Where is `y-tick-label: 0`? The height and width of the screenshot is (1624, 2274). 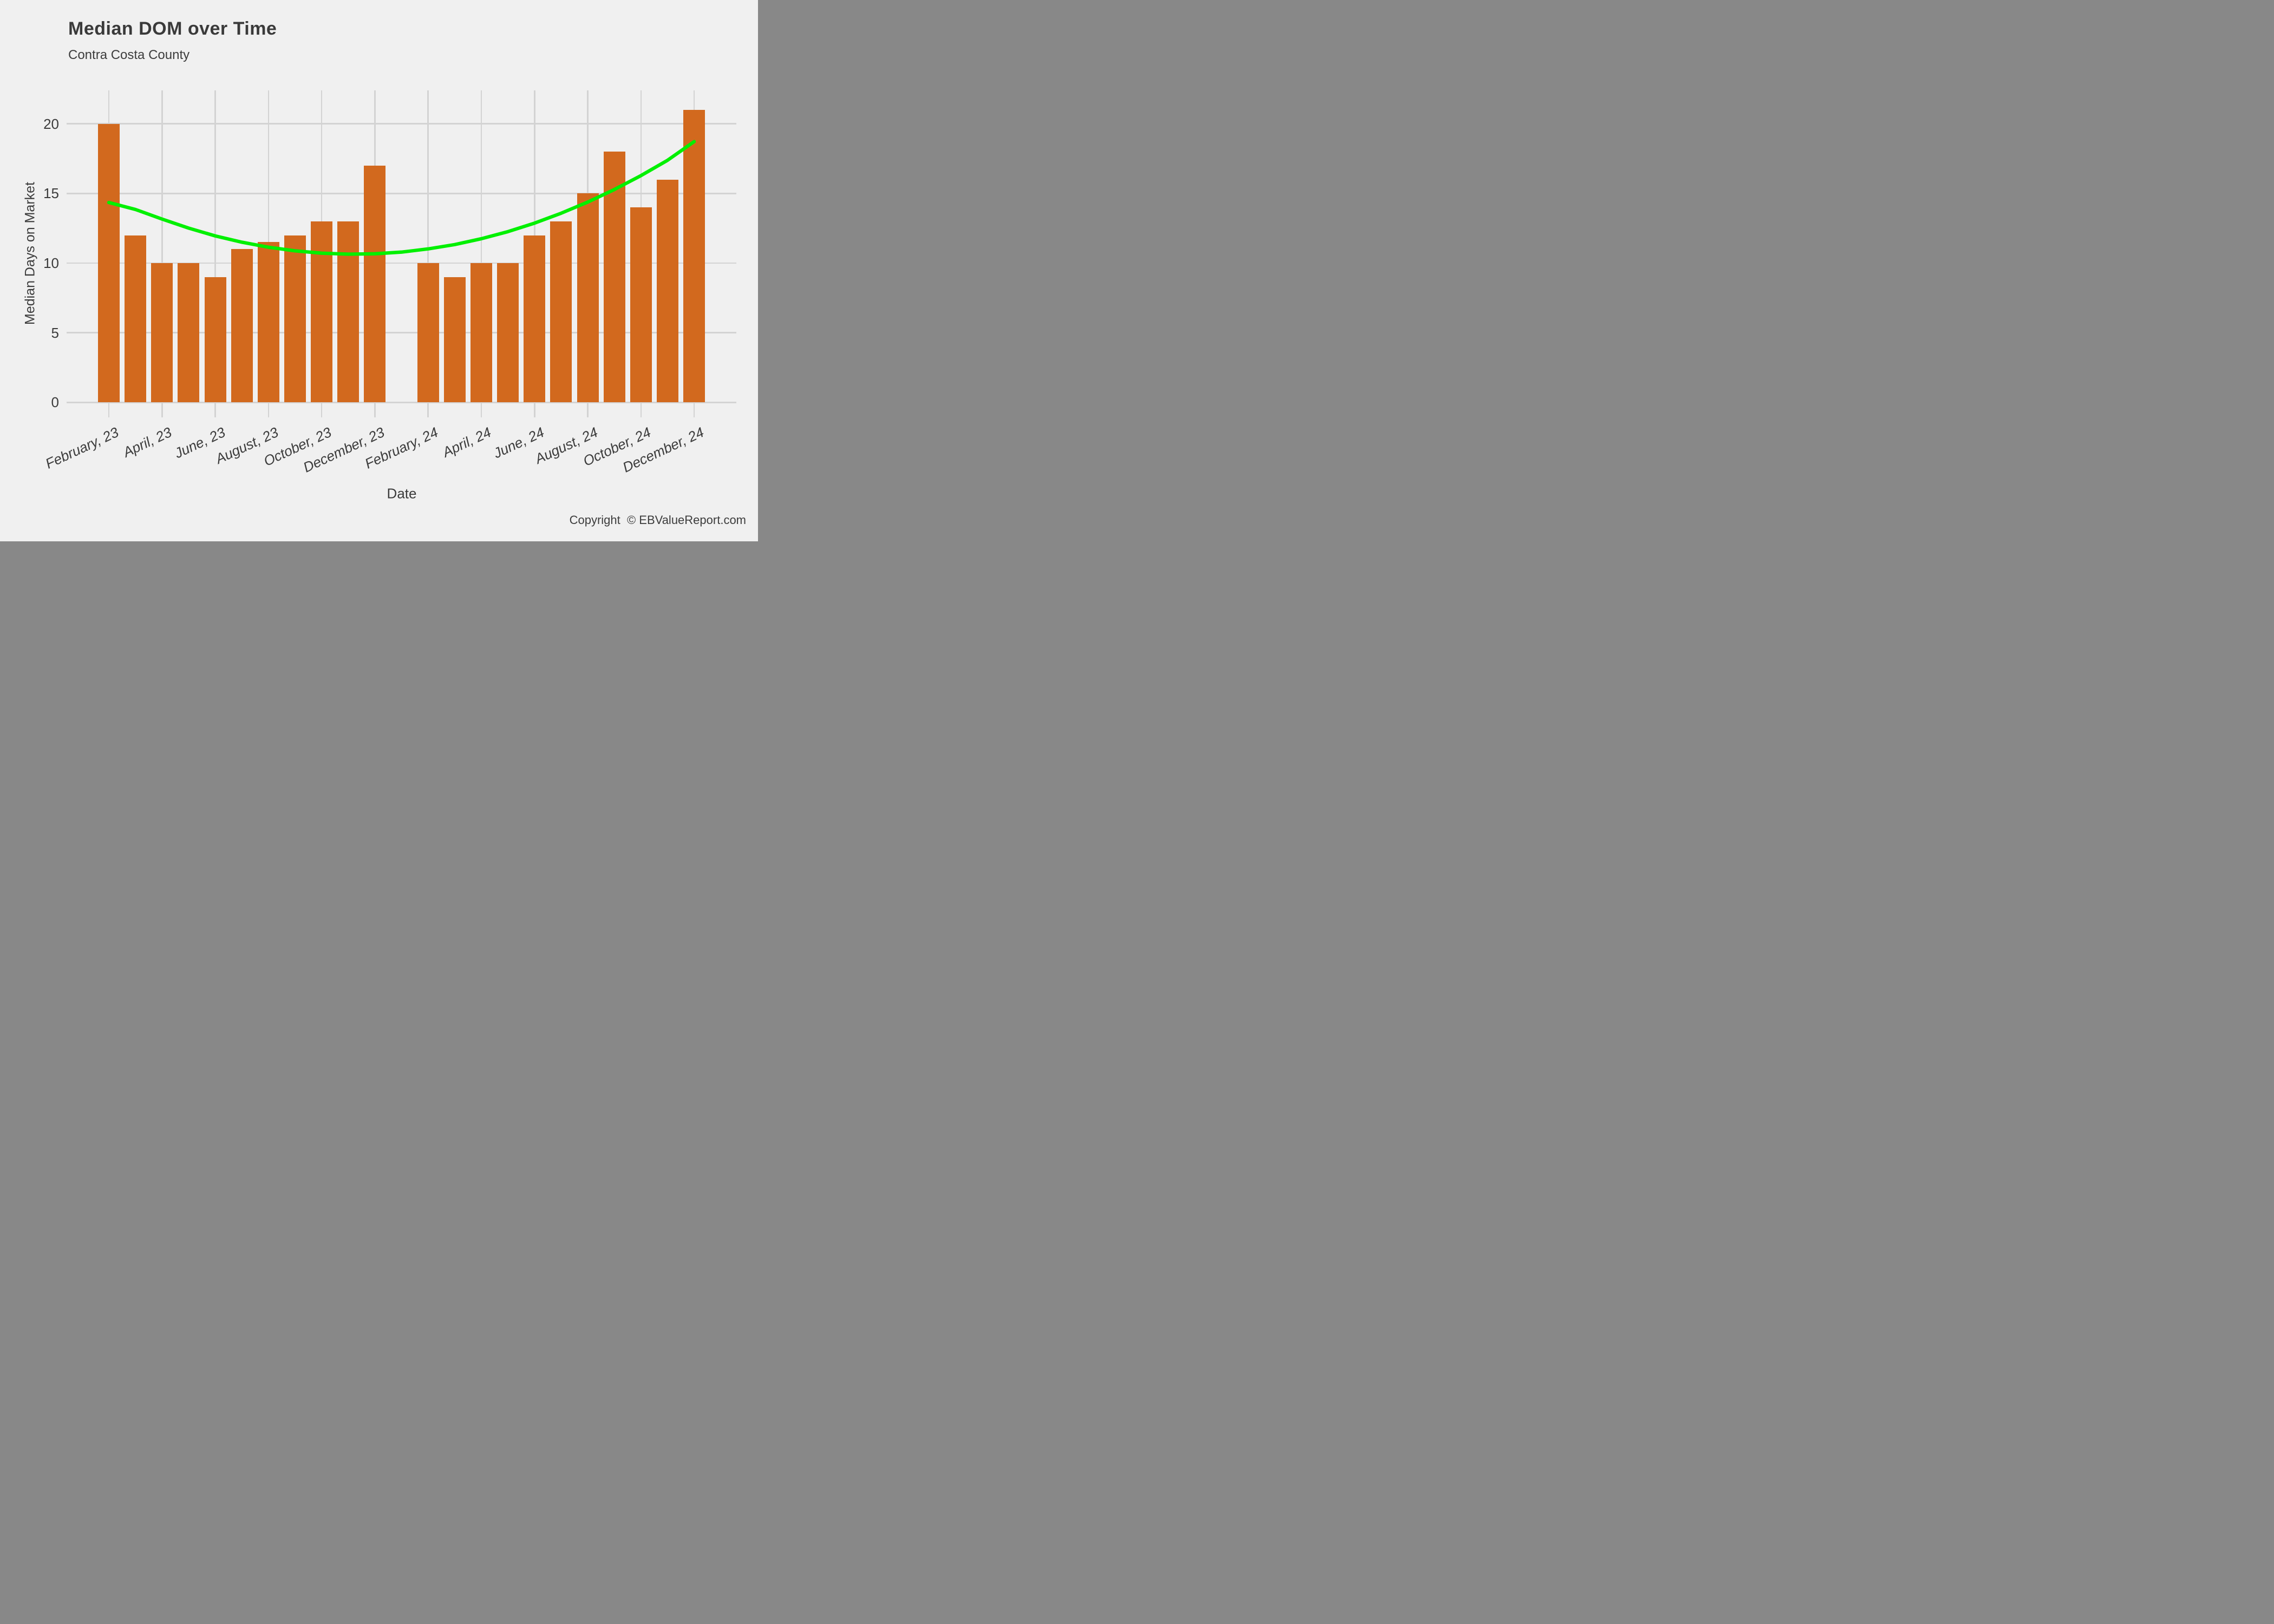 y-tick-label: 0 is located at coordinates (55, 402).